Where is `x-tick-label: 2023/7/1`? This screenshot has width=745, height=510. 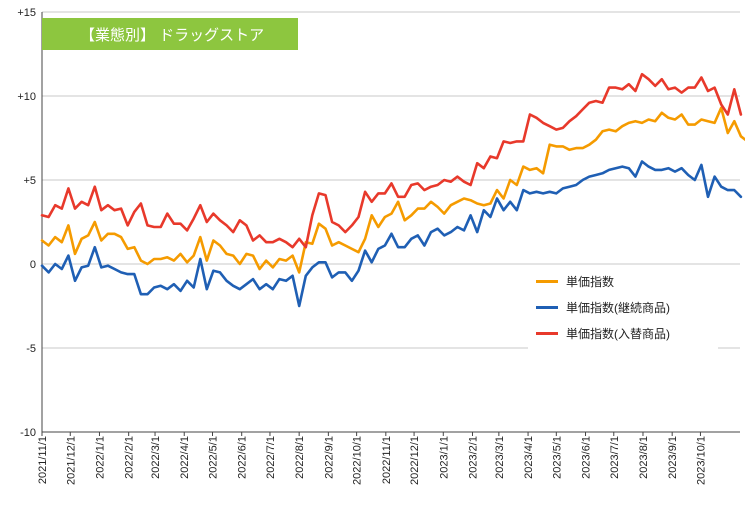 x-tick-label: 2023/7/1 is located at coordinates (615, 457).